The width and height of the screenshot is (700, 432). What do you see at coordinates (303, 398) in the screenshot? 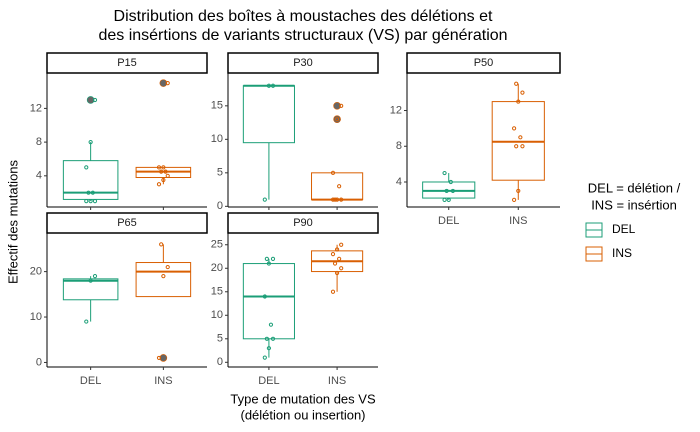
I see `x-axis-title: Type de mutation des VS` at bounding box center [303, 398].